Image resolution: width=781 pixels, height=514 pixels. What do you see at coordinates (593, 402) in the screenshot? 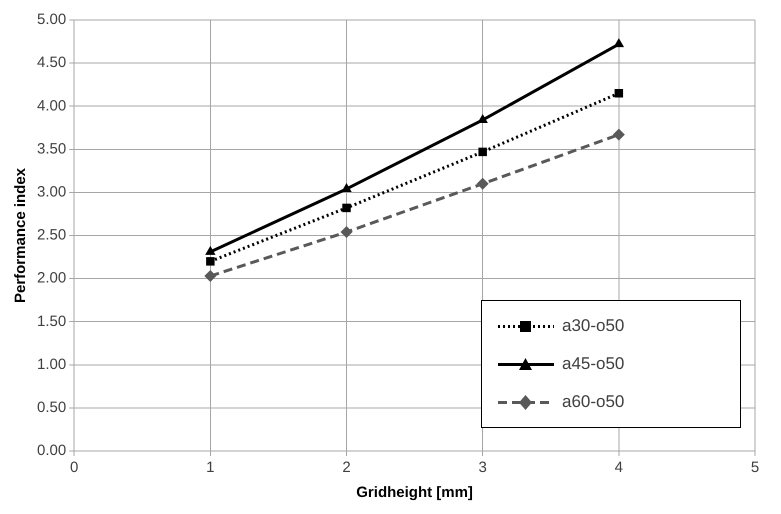
I see `legend-label: a60-o50` at bounding box center [593, 402].